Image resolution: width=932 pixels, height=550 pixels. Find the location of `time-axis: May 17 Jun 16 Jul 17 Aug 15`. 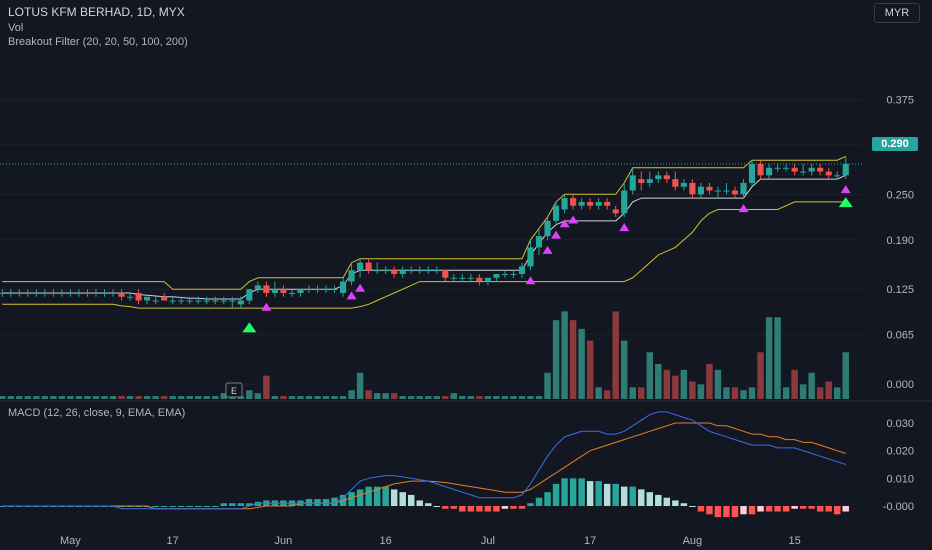

time-axis: May 17 Jun 16 Jul 17 Aug 15 is located at coordinates (430, 541).